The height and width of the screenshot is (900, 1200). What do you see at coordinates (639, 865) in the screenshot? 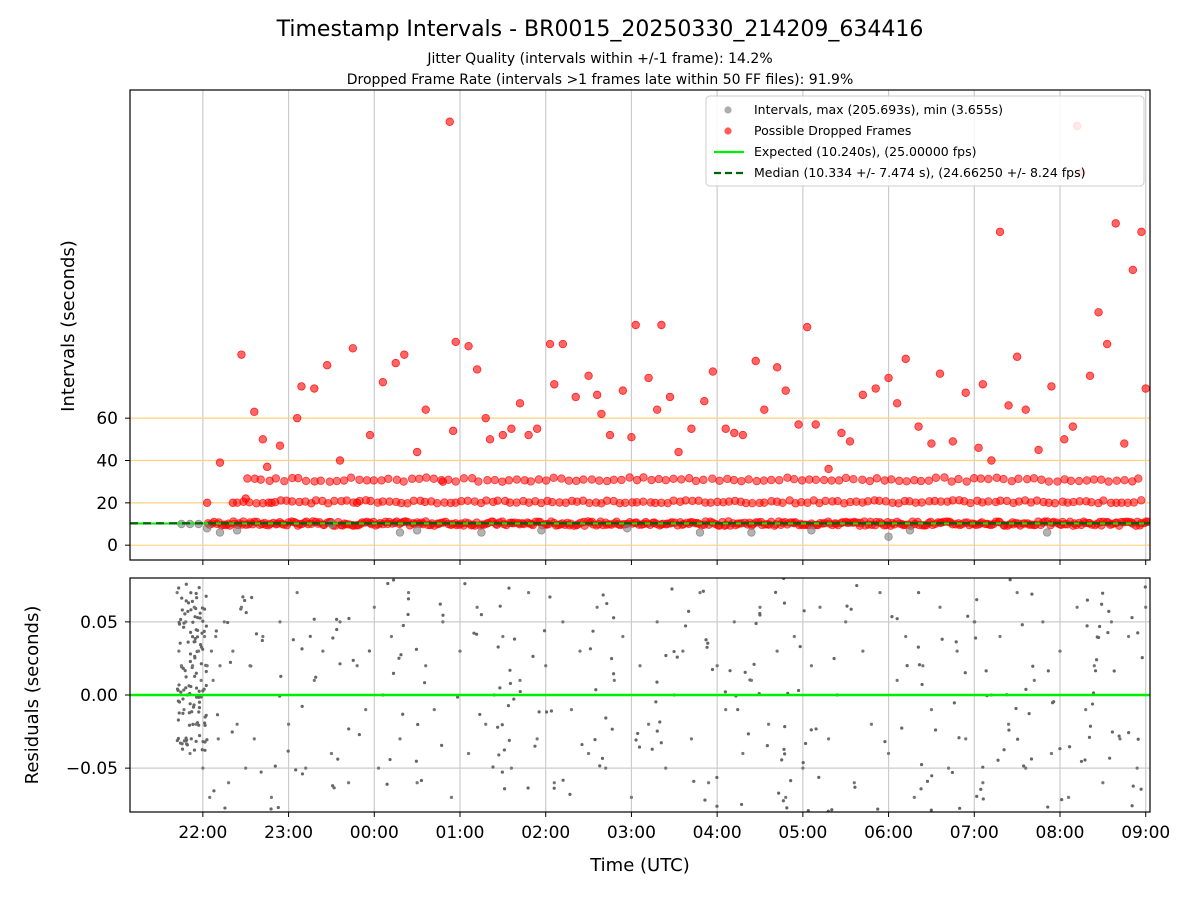
I see `x-axis-label: Time (UTC)` at bounding box center [639, 865].